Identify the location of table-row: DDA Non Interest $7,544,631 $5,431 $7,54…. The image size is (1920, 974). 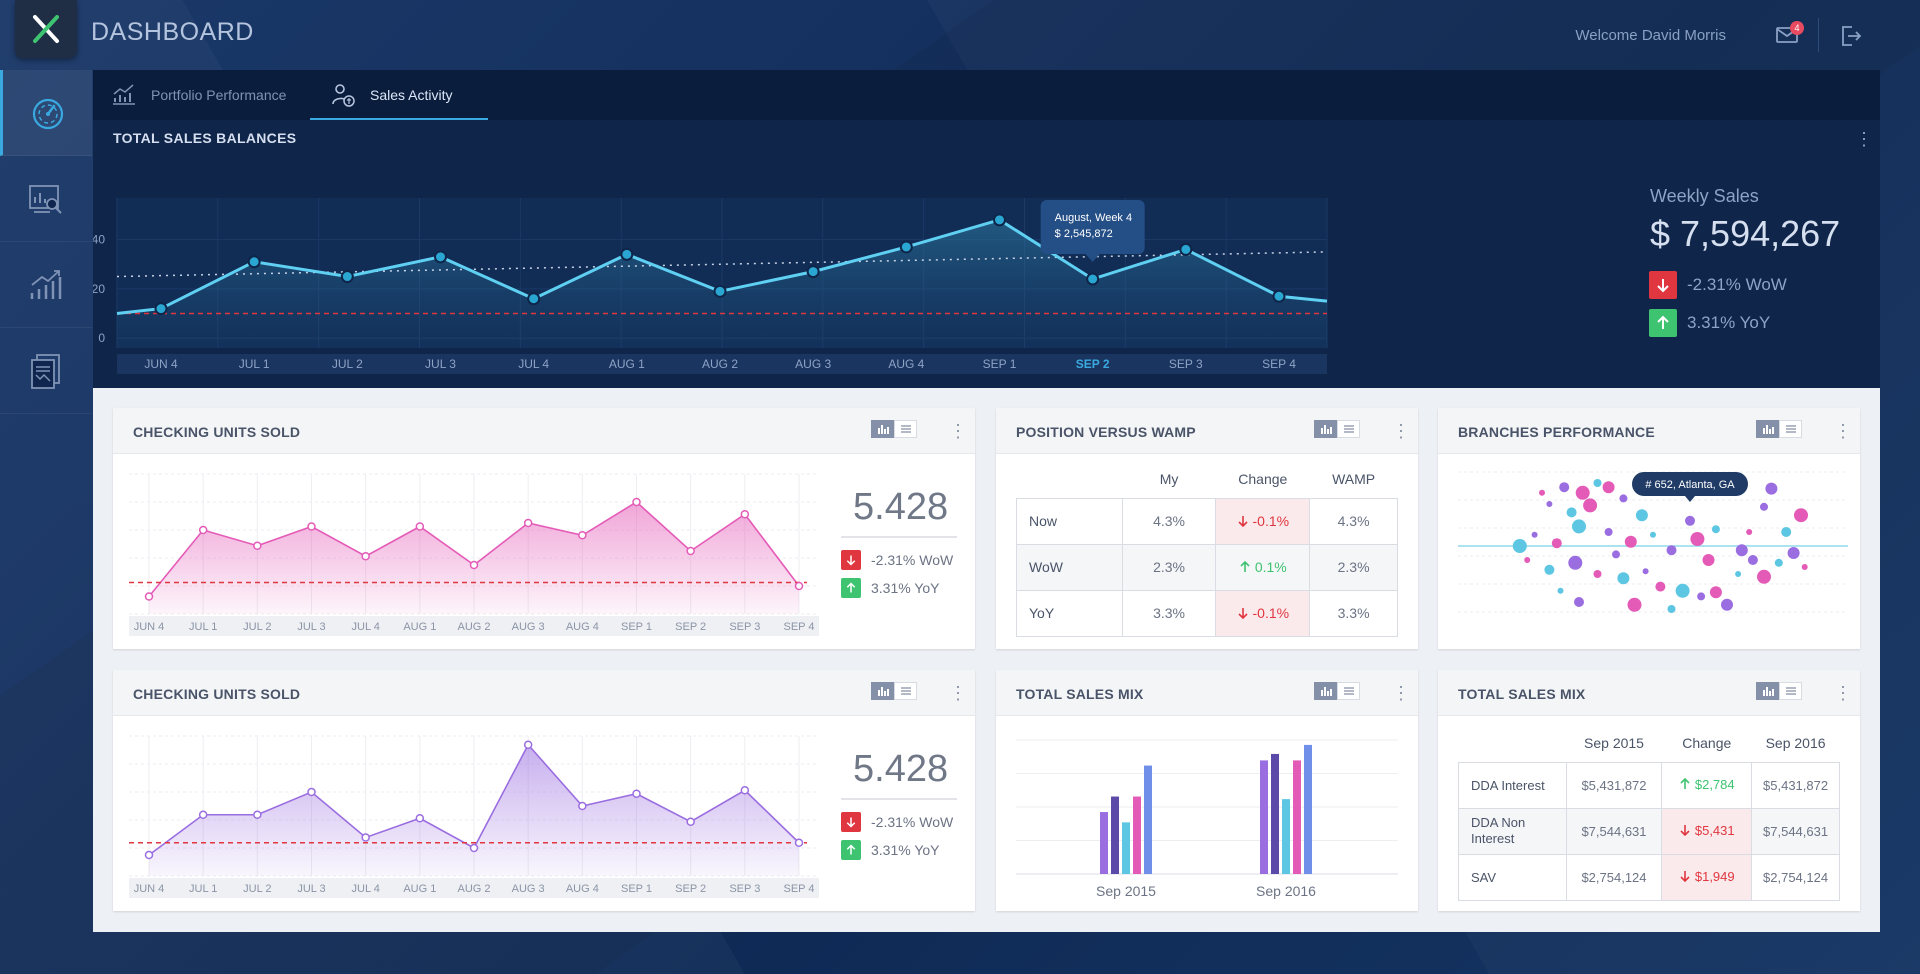
(1649, 831).